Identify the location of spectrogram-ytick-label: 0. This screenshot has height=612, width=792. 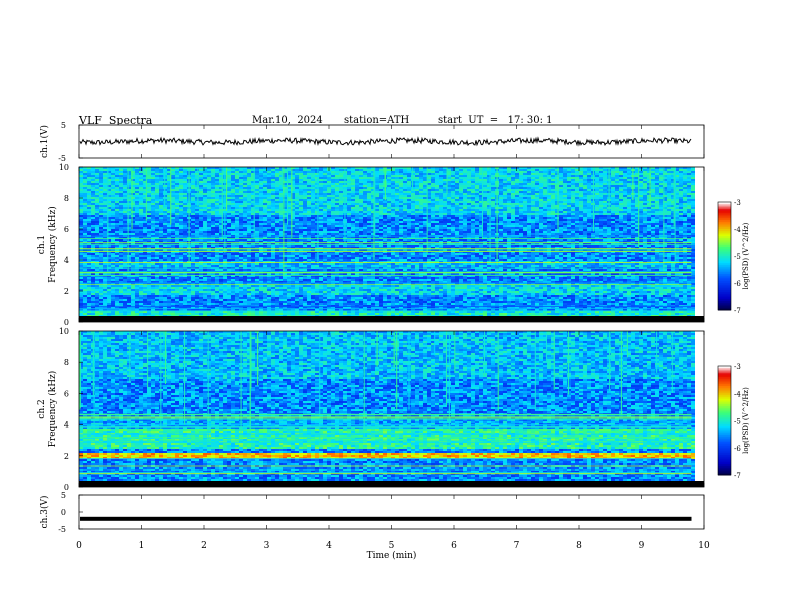
(66, 322).